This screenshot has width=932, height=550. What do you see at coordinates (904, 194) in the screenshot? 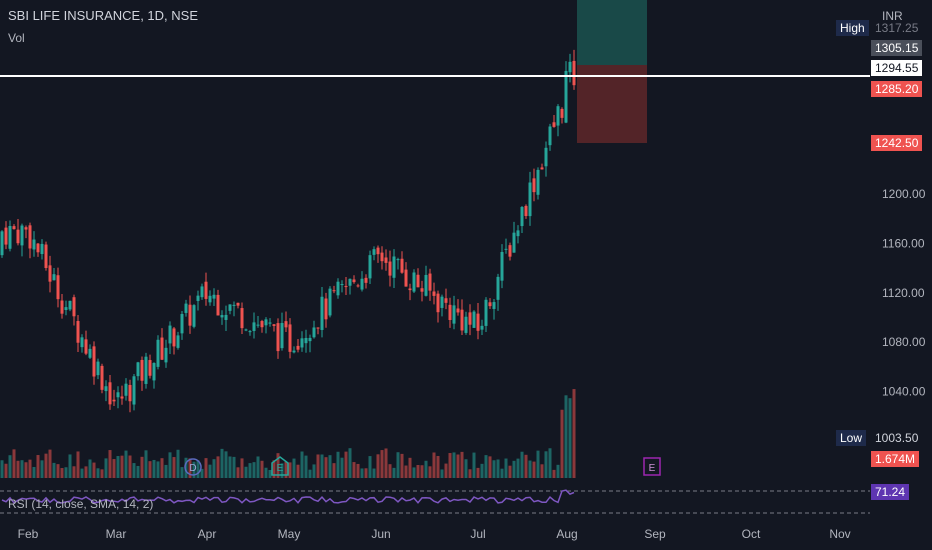
I see `price-tick-label: 1200.00` at bounding box center [904, 194].